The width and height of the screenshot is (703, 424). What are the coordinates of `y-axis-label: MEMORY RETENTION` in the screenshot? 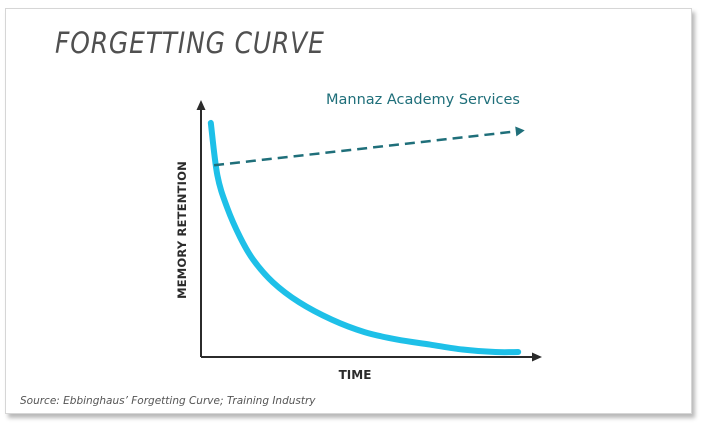 It's located at (182, 230).